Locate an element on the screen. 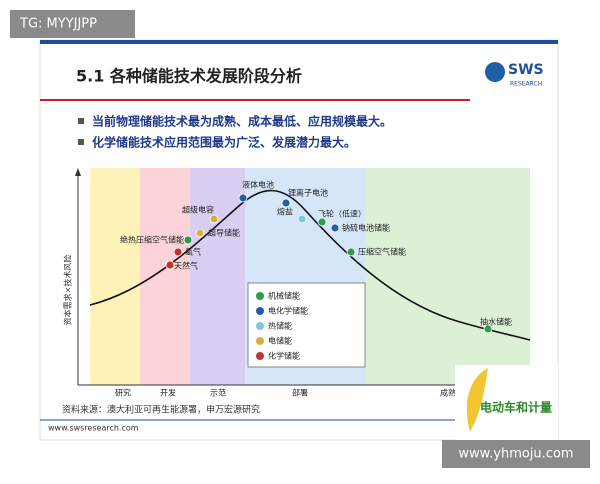  stage-label: 部署 is located at coordinates (300, 393).